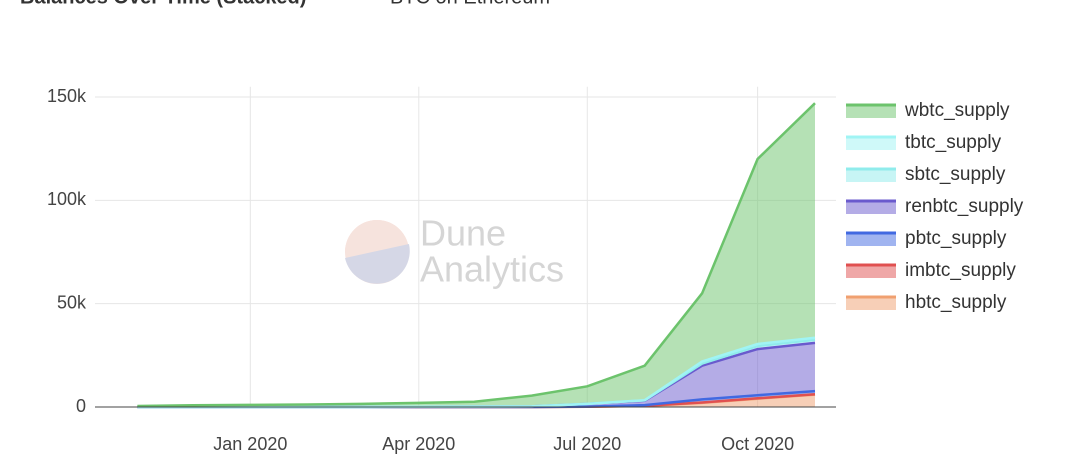 The width and height of the screenshot is (1080, 457). What do you see at coordinates (492, 269) in the screenshot?
I see `watermark-text: Analytics` at bounding box center [492, 269].